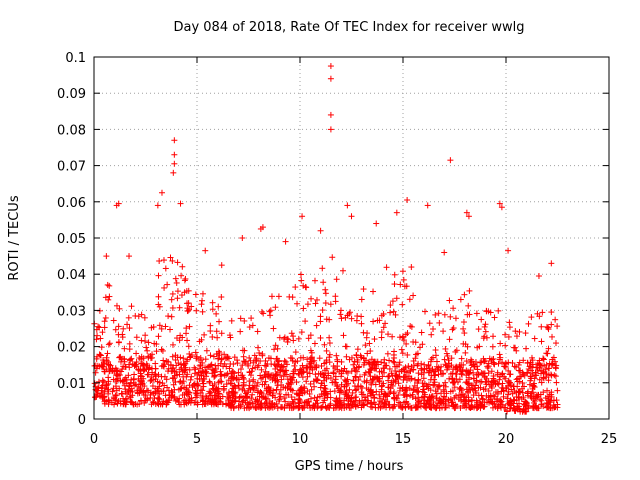  What do you see at coordinates (71, 275) in the screenshot?
I see `y-tick-label: 0.04` at bounding box center [71, 275].